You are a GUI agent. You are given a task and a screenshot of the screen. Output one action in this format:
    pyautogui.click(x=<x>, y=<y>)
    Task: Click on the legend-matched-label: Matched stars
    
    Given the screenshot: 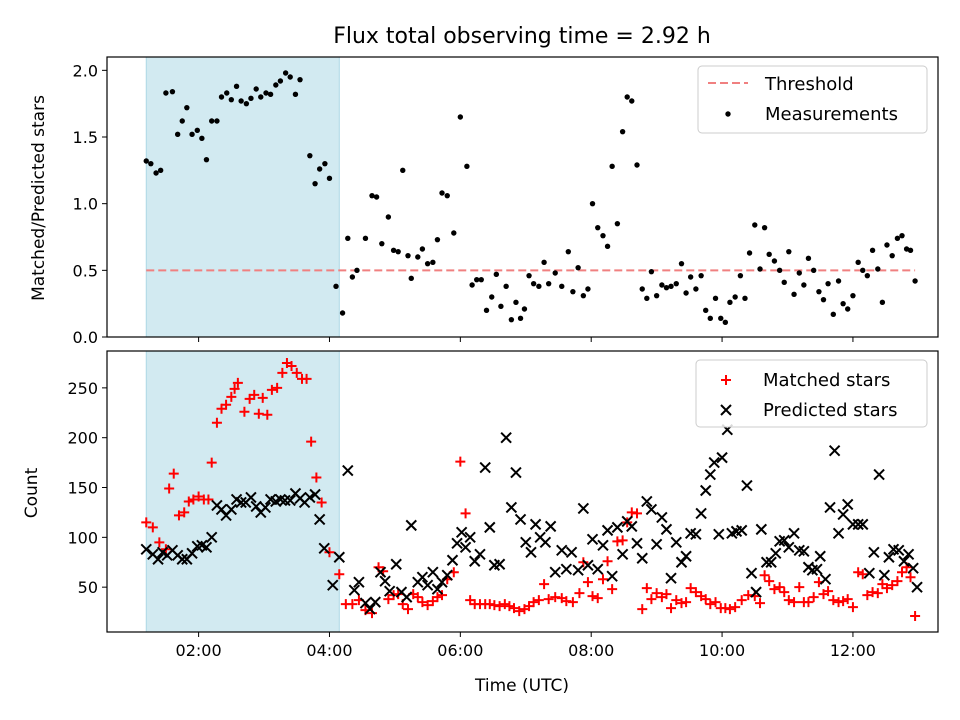 What is the action you would take?
    pyautogui.click(x=826, y=380)
    